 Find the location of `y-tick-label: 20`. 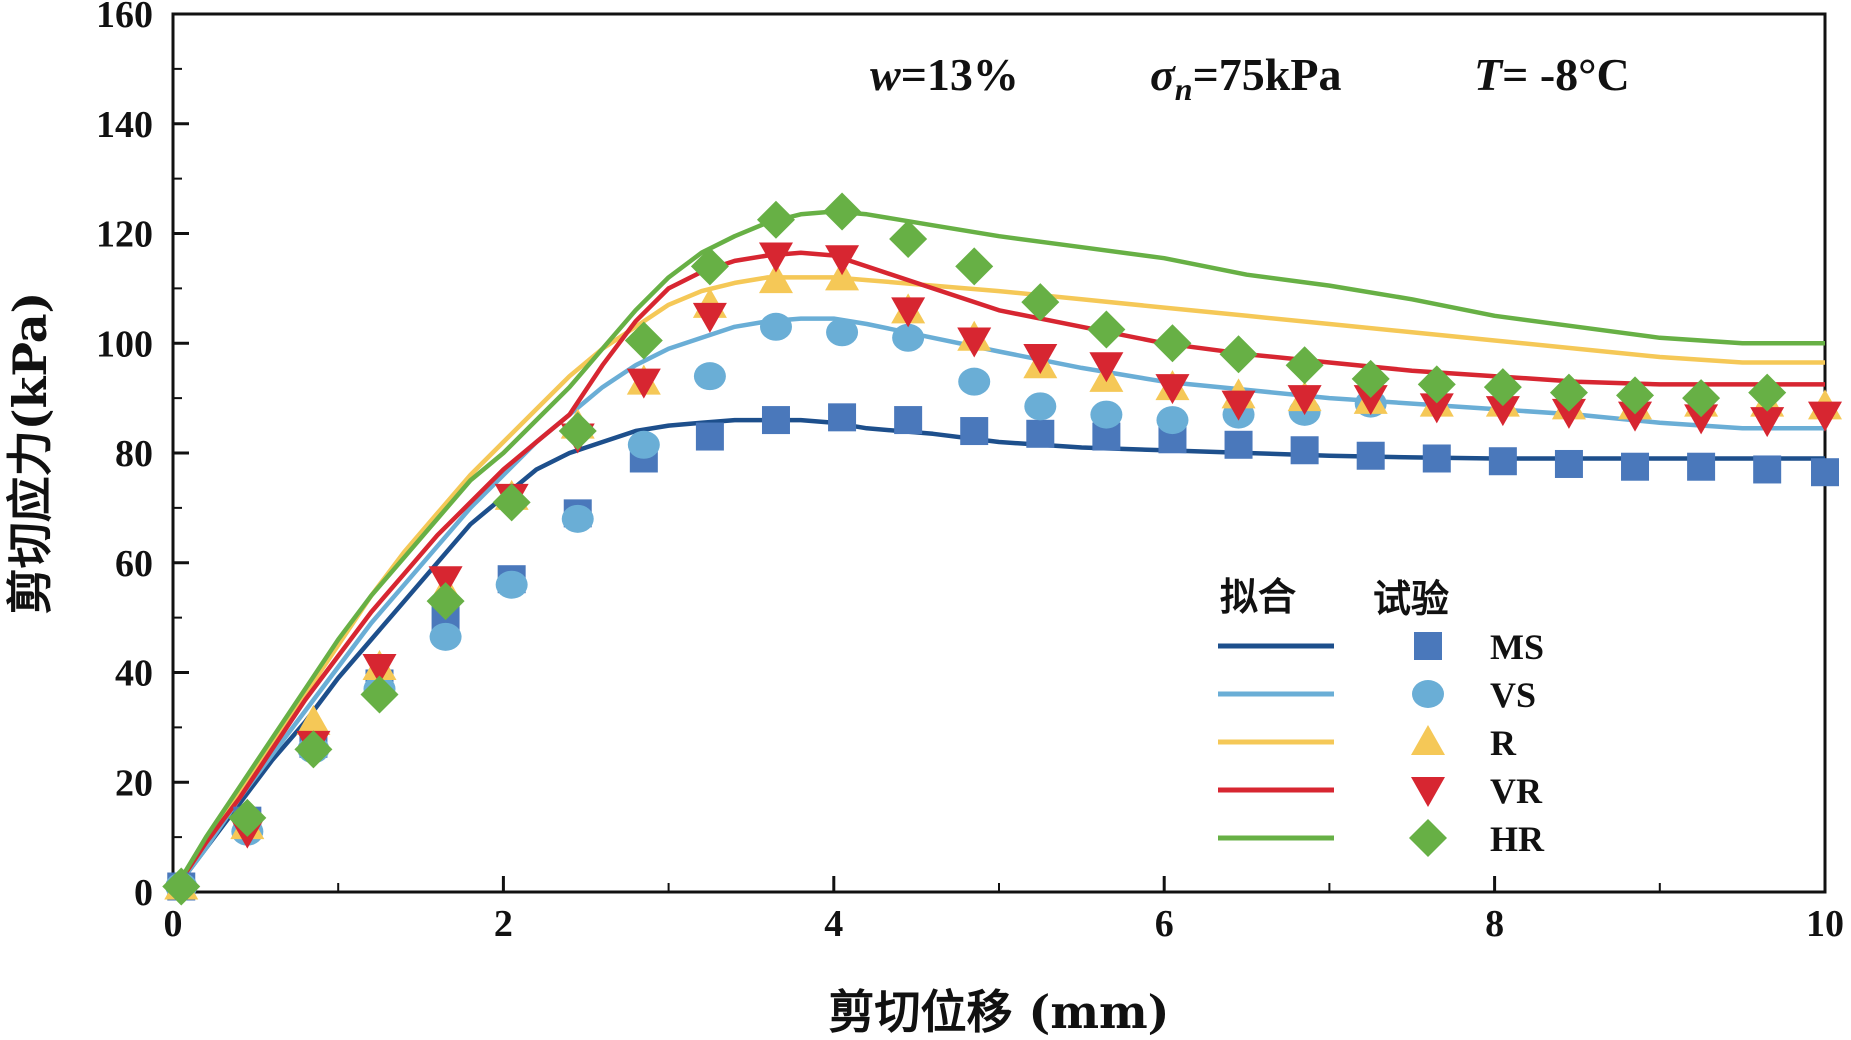

y-tick-label: 20 is located at coordinates (134, 783).